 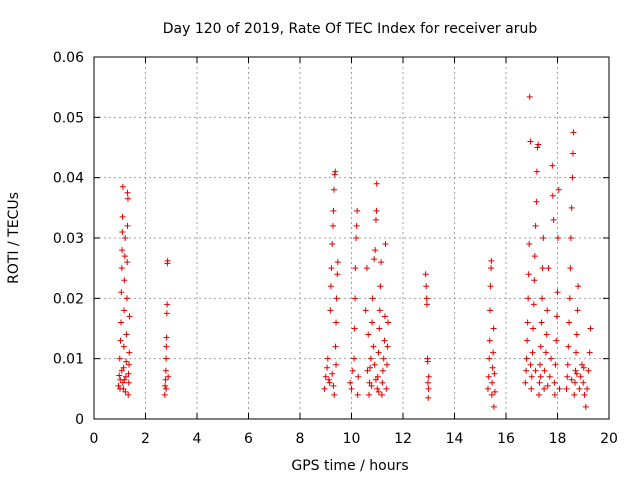 I want to click on x-tick-label: 10, so click(x=352, y=439).